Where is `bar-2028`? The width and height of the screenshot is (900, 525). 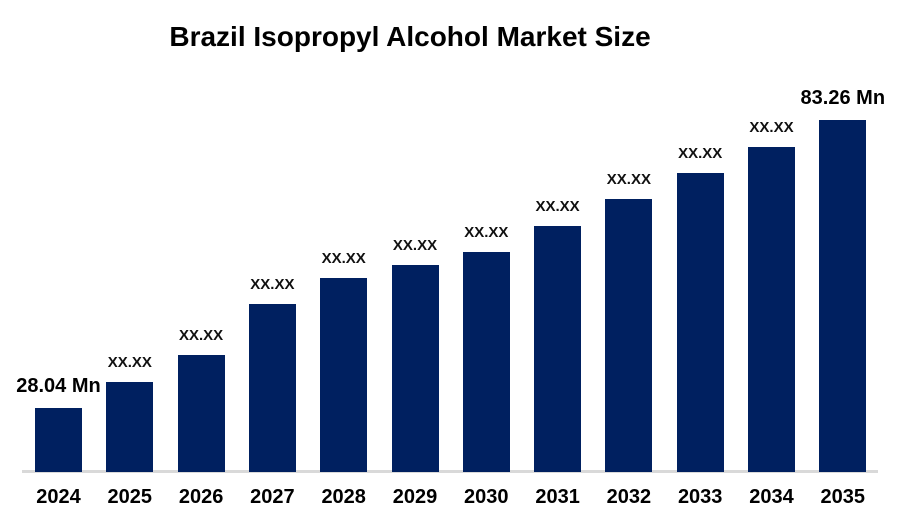
bar-2028 is located at coordinates (344, 375).